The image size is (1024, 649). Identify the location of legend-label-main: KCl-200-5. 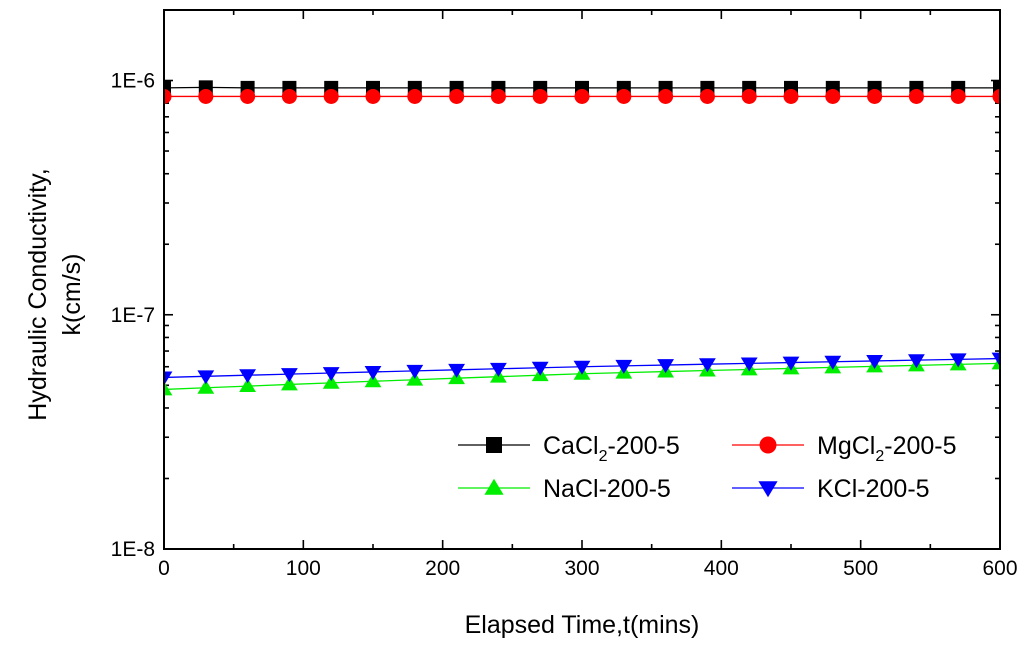
(873, 489).